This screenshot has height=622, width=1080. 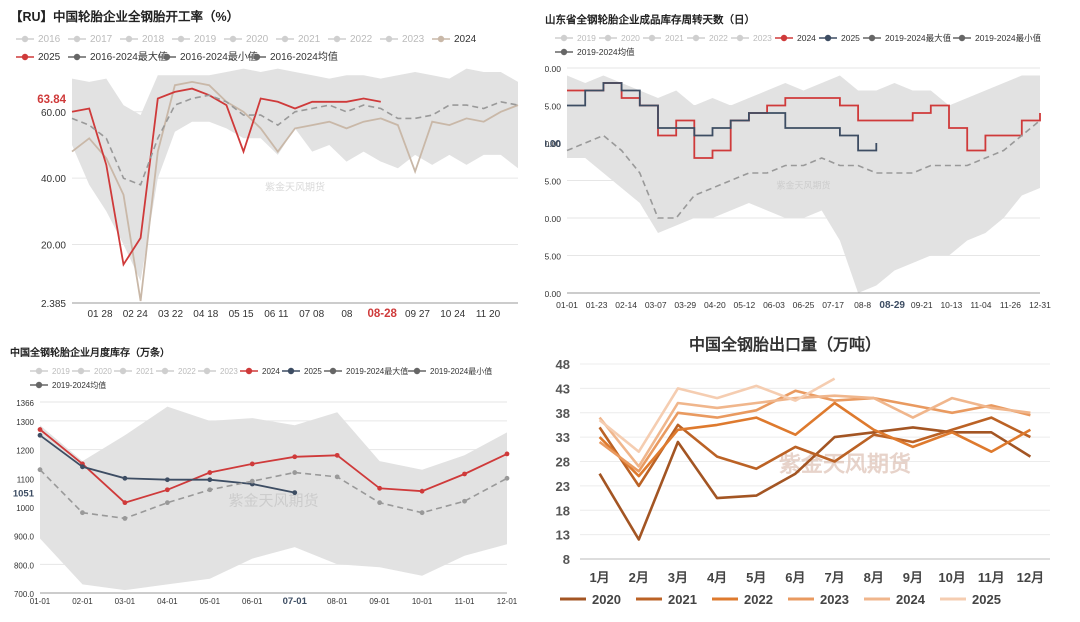 I want to click on chart-title: 中国全钢轮胎企业月度库存（万条）, so click(x=90, y=352).